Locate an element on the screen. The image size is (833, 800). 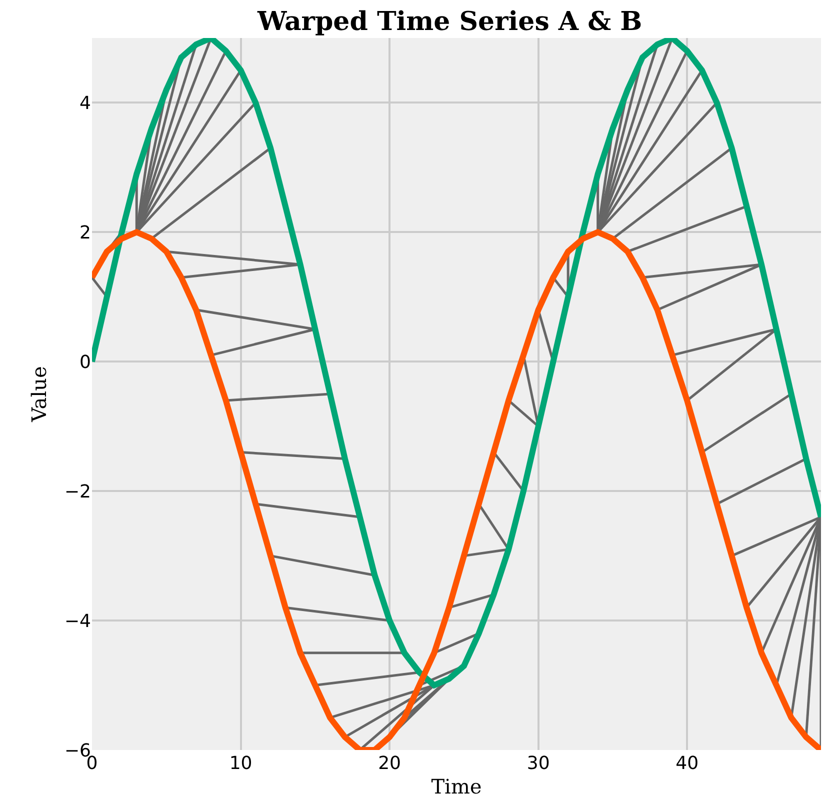
x-tick-label: 10 is located at coordinates (240, 763).